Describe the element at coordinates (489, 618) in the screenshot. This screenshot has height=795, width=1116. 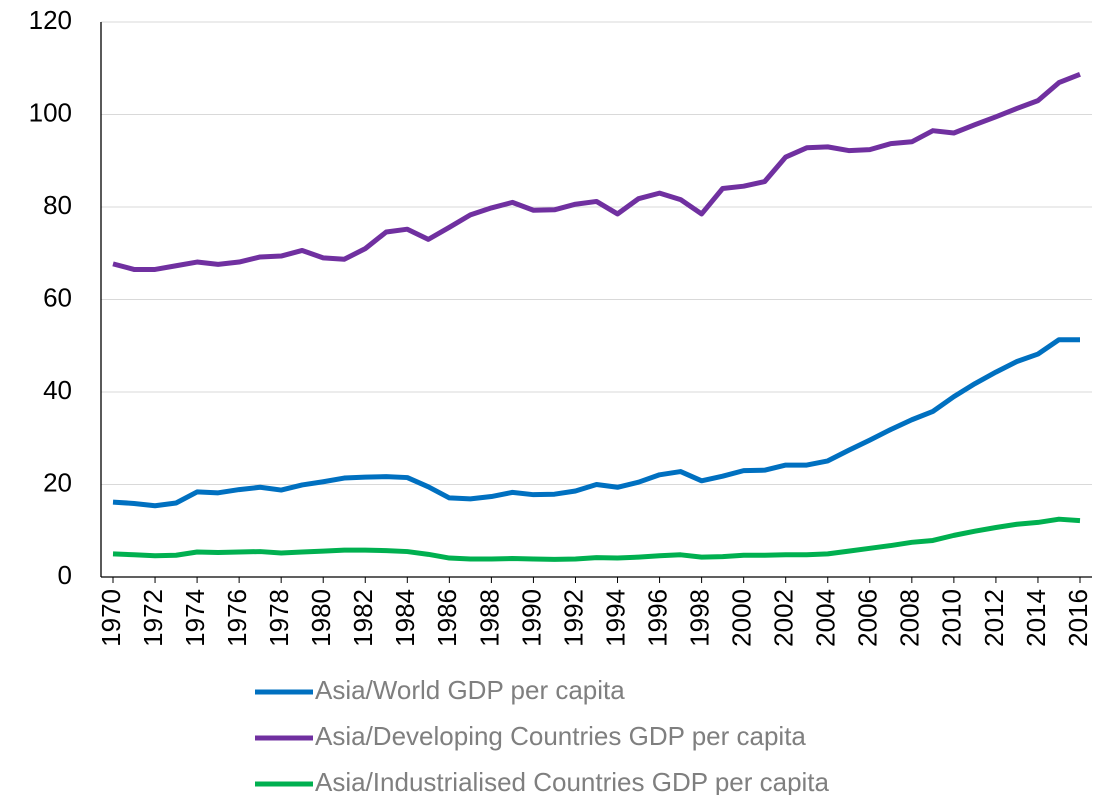
I see `x-tick-label: 1988` at that location.